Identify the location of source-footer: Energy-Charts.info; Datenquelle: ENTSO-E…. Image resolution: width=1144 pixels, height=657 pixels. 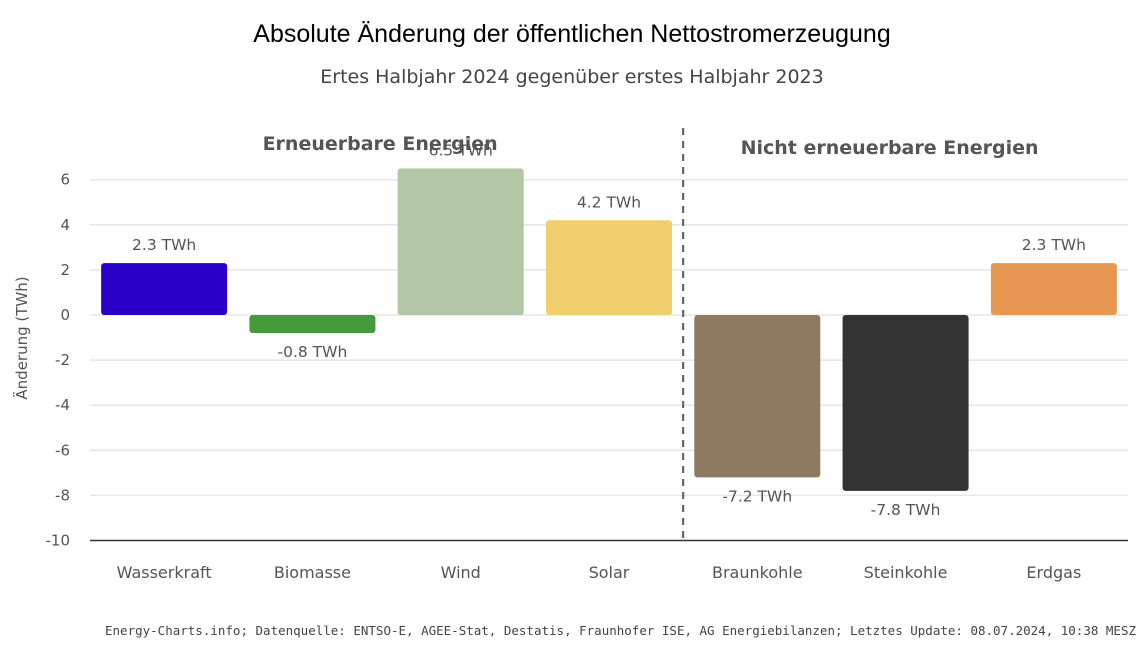
(621, 630).